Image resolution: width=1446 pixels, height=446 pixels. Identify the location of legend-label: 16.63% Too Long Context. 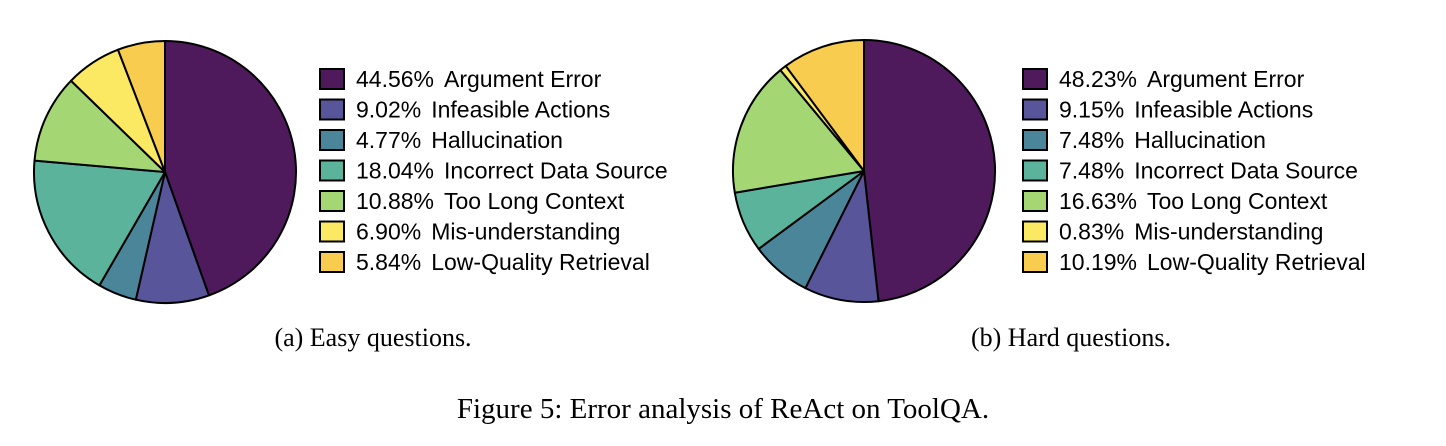
(1193, 201).